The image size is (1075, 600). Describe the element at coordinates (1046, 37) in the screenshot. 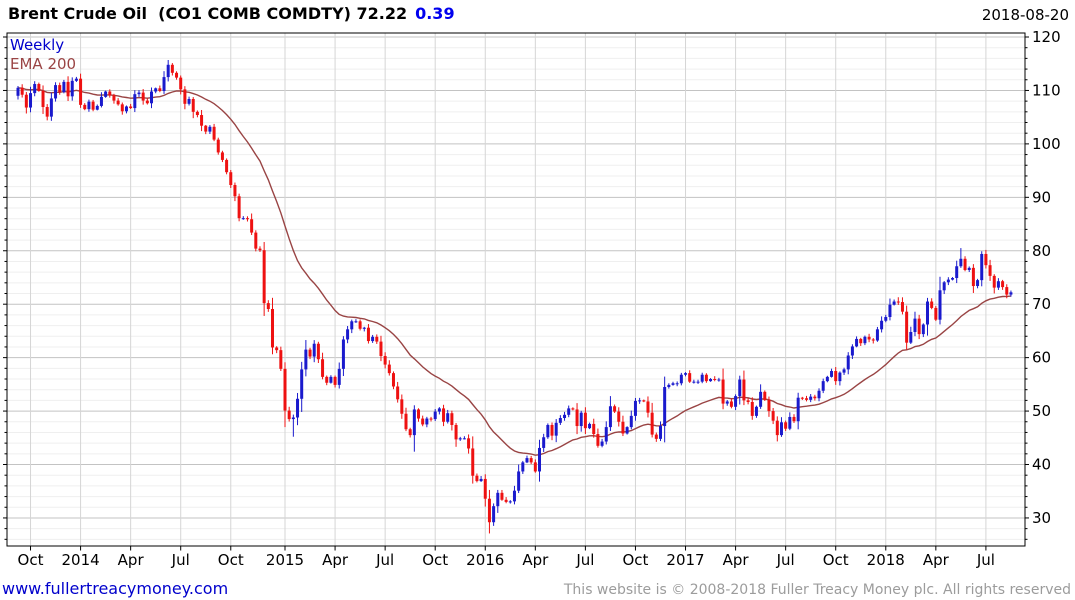

I see `y-axis-label: 120` at that location.